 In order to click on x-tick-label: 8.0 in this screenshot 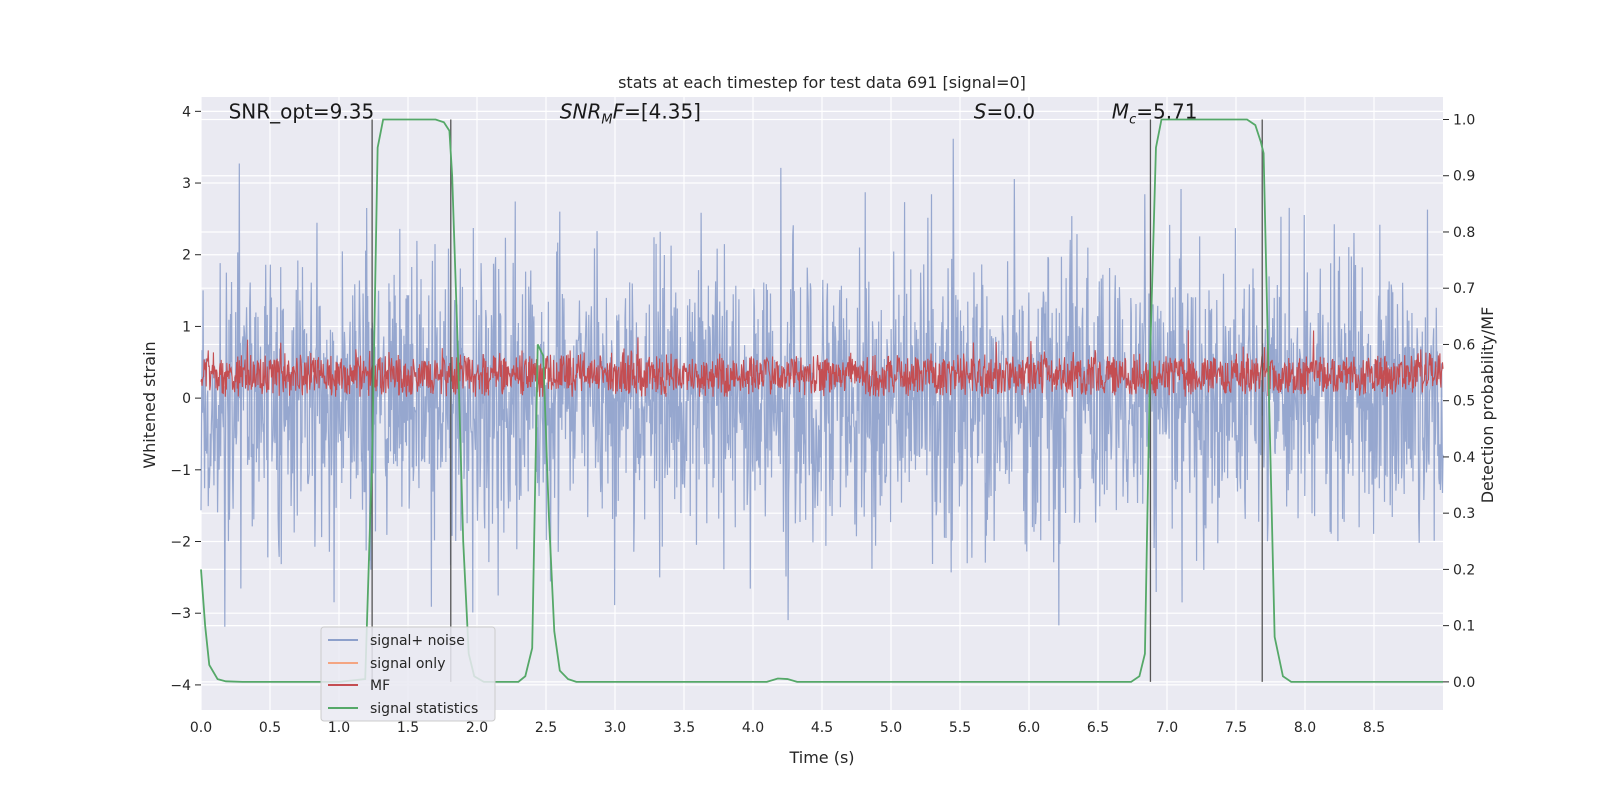, I will do `click(1305, 728)`.